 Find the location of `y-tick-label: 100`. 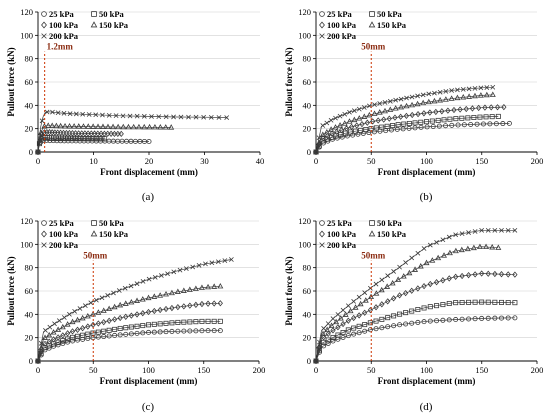

y-tick-label: 100 is located at coordinates (26, 244).